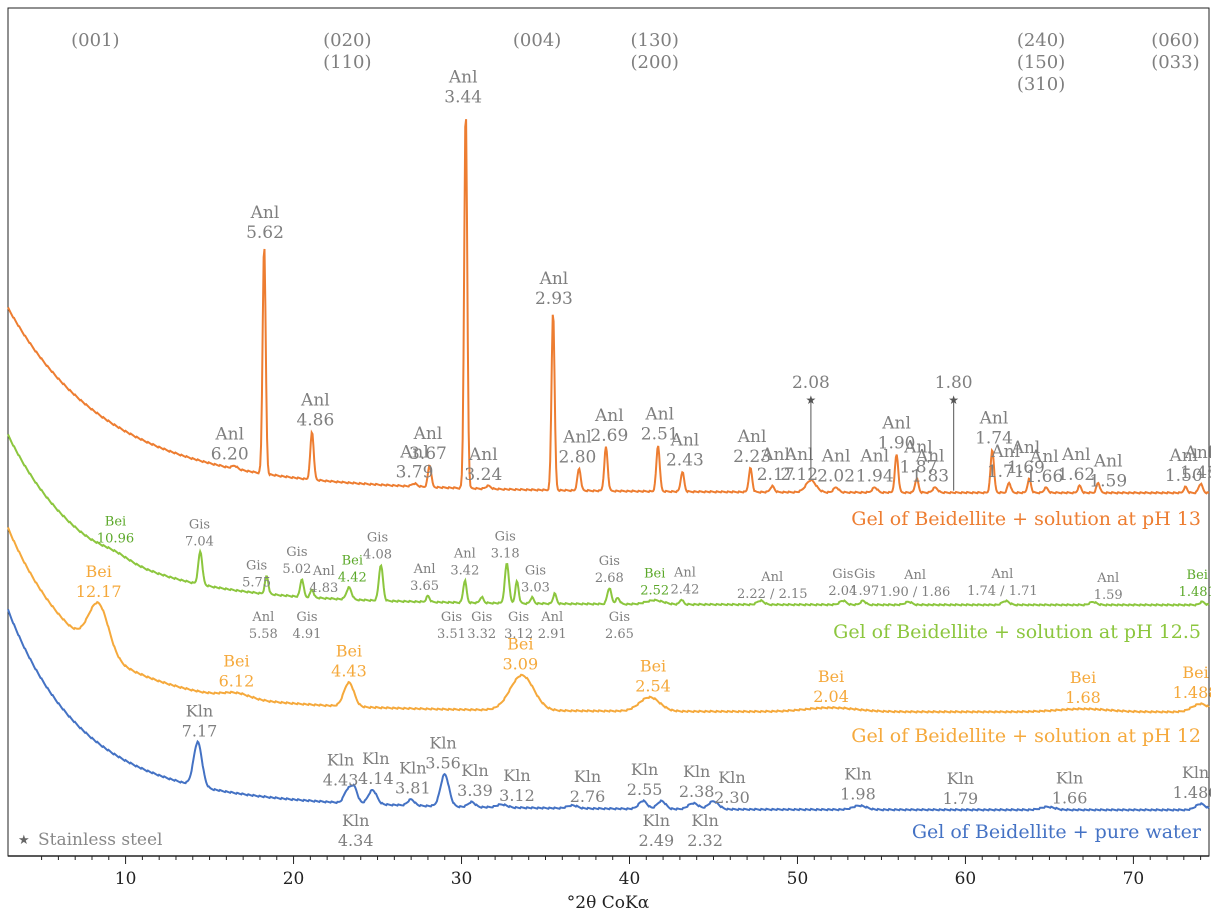  What do you see at coordinates (1041, 40) in the screenshot?
I see `hkl-label: (240)` at bounding box center [1041, 40].